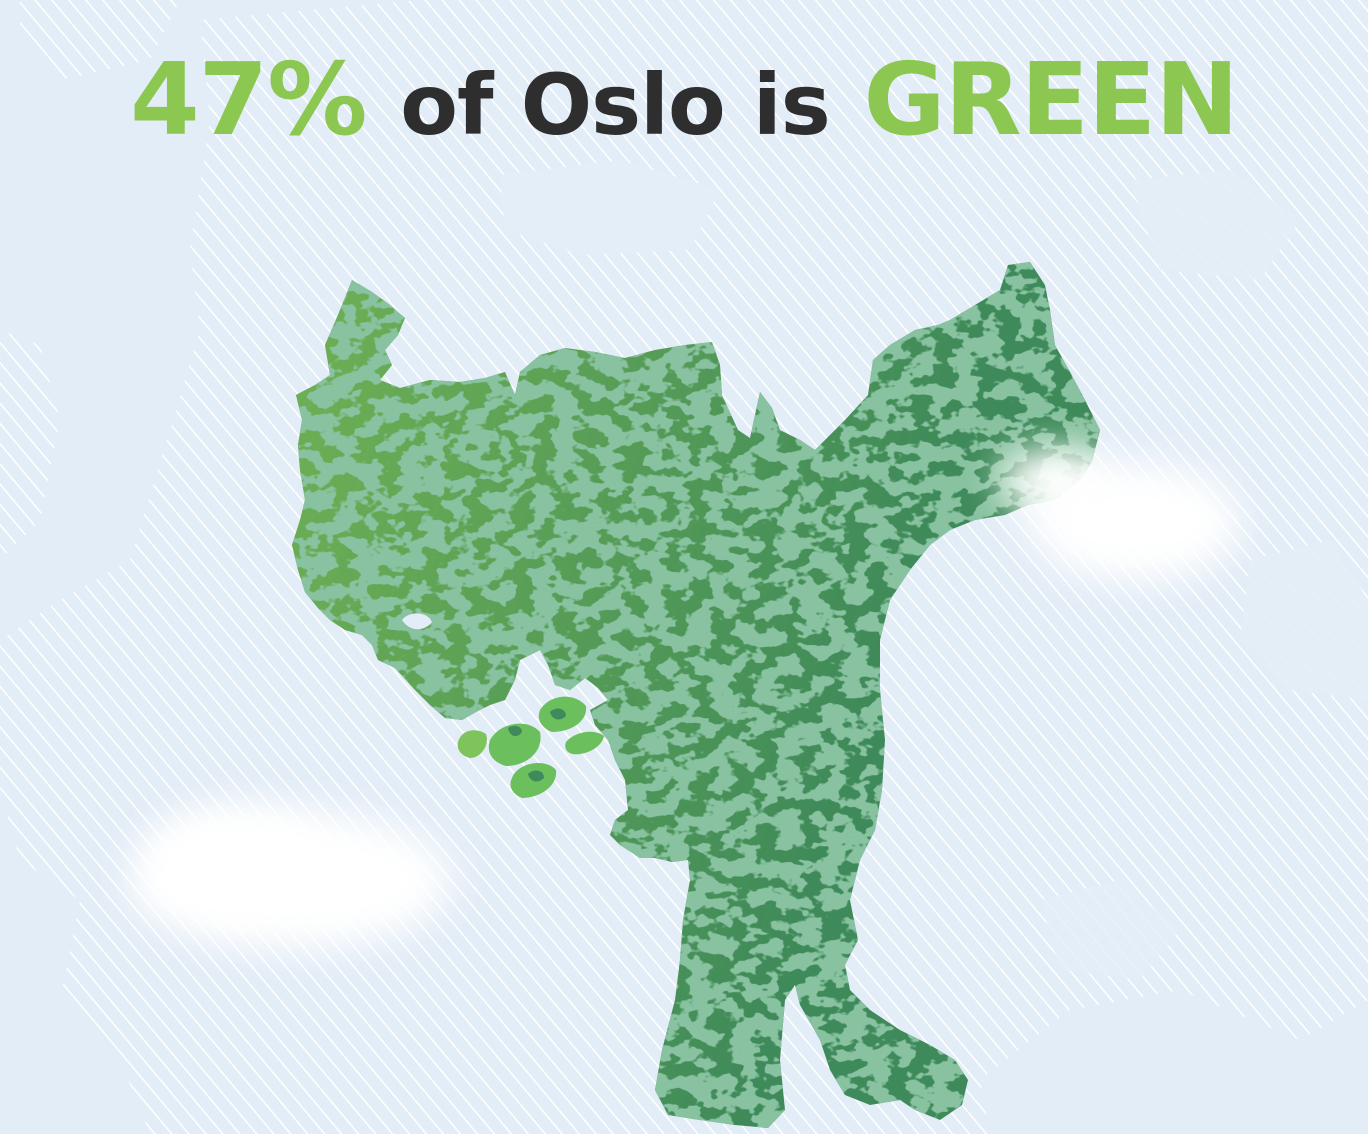  Describe the element at coordinates (248, 99) in the screenshot. I see `headline-percent: 47%` at that location.